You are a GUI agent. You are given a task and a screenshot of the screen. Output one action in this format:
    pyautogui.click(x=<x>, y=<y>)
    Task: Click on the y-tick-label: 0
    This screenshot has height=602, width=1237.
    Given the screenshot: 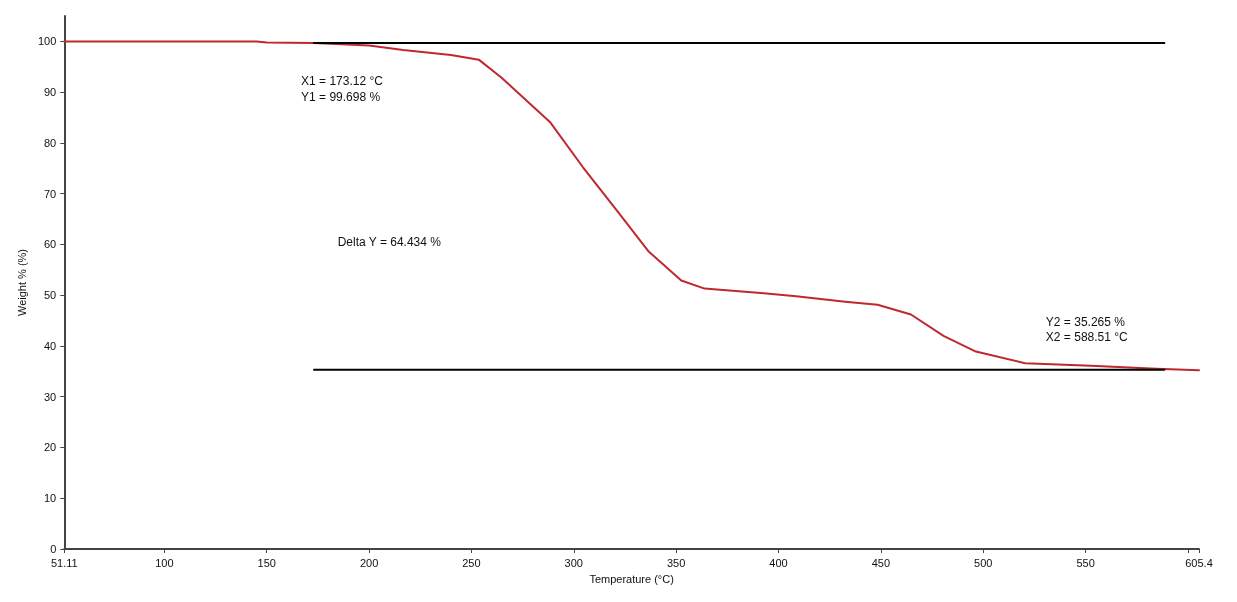 What is the action you would take?
    pyautogui.click(x=53, y=549)
    